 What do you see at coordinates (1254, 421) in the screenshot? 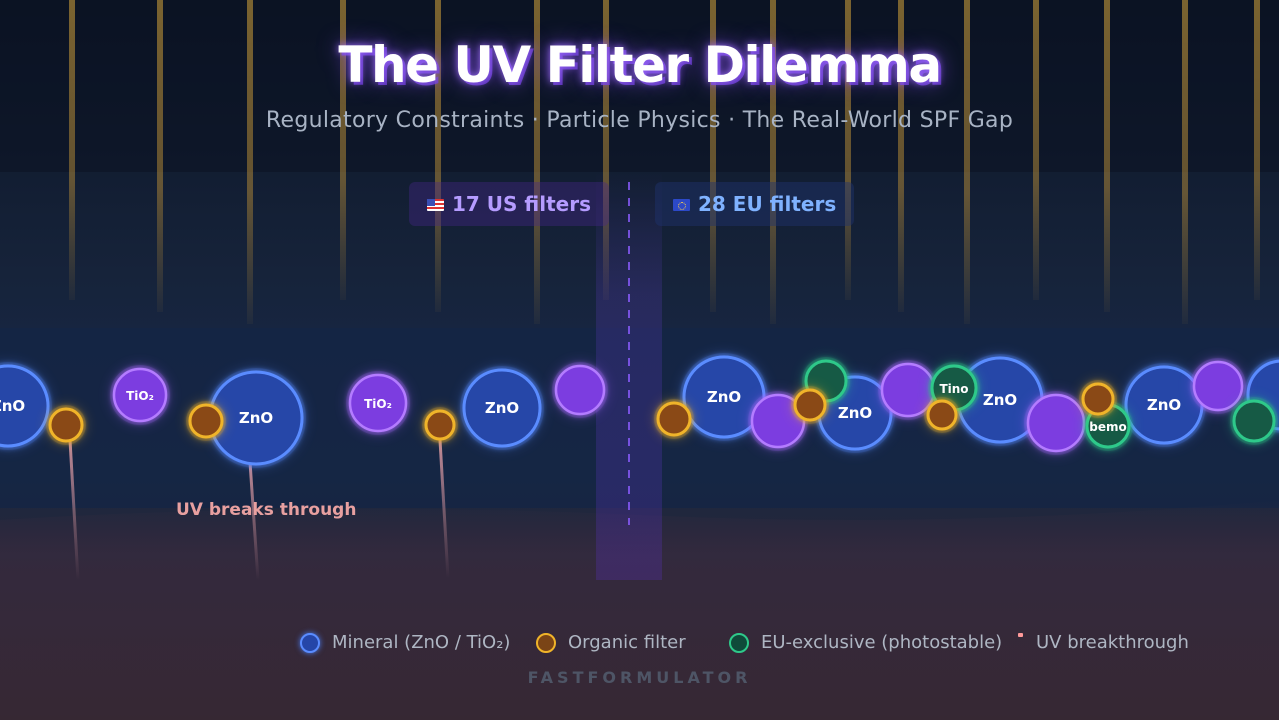
I see `eu-exclusive-particle` at bounding box center [1254, 421].